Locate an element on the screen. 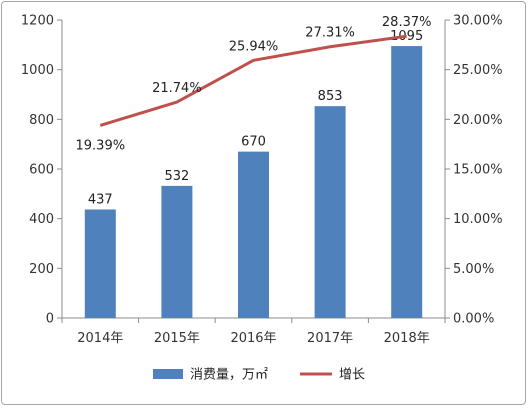 Image resolution: width=529 pixels, height=408 pixels. line-data-label: 21.74% is located at coordinates (177, 88).